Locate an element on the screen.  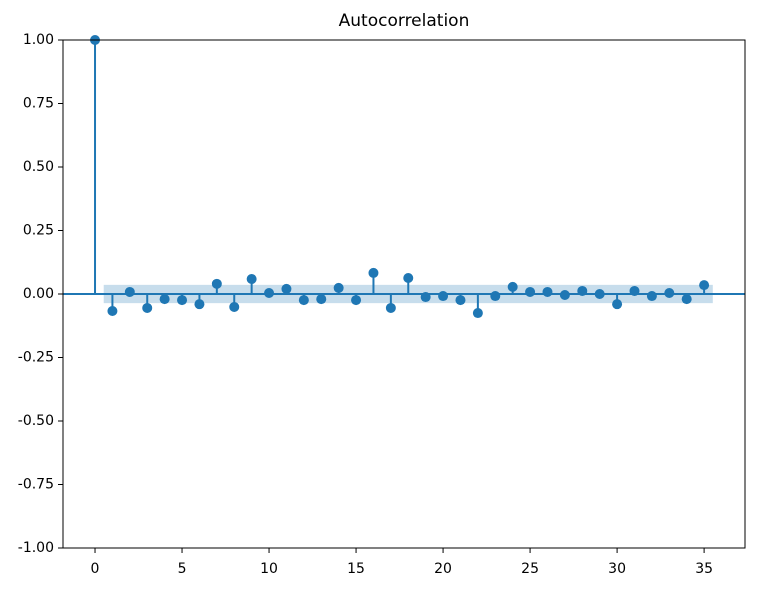
x-tick-label: 25 is located at coordinates (530, 569).